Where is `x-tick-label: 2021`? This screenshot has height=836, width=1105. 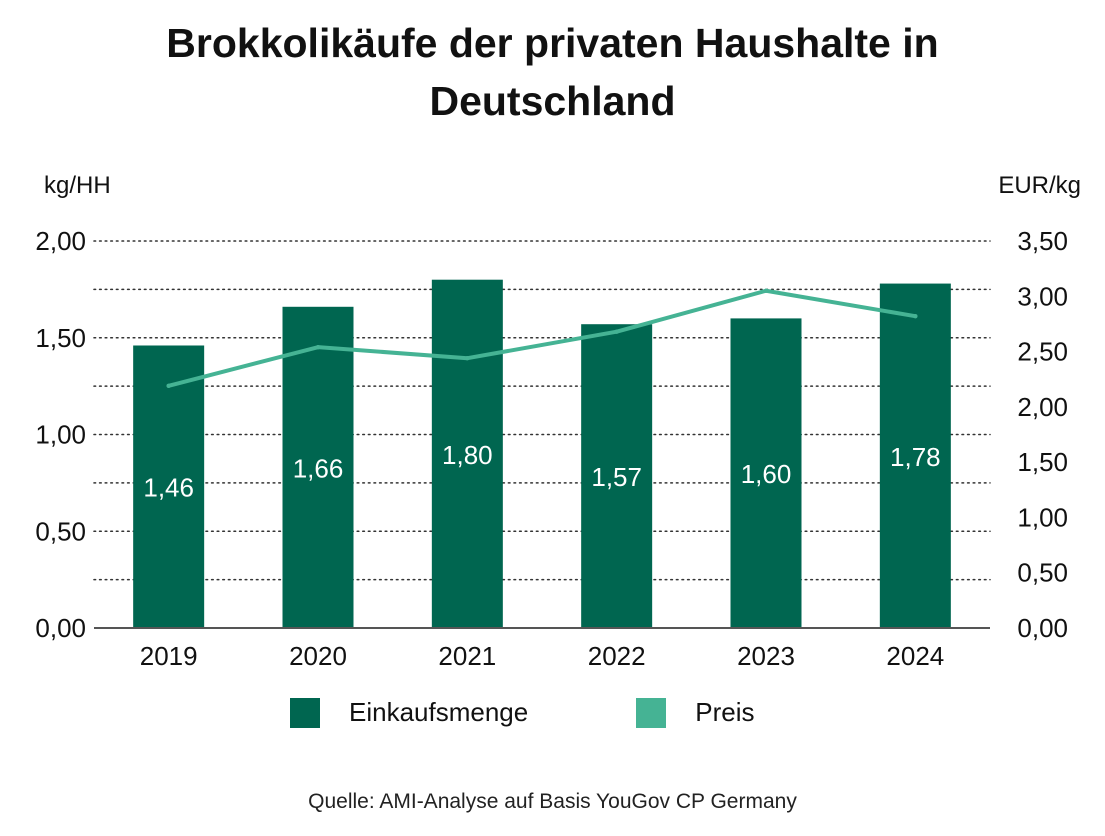
x-tick-label: 2021 is located at coordinates (467, 656).